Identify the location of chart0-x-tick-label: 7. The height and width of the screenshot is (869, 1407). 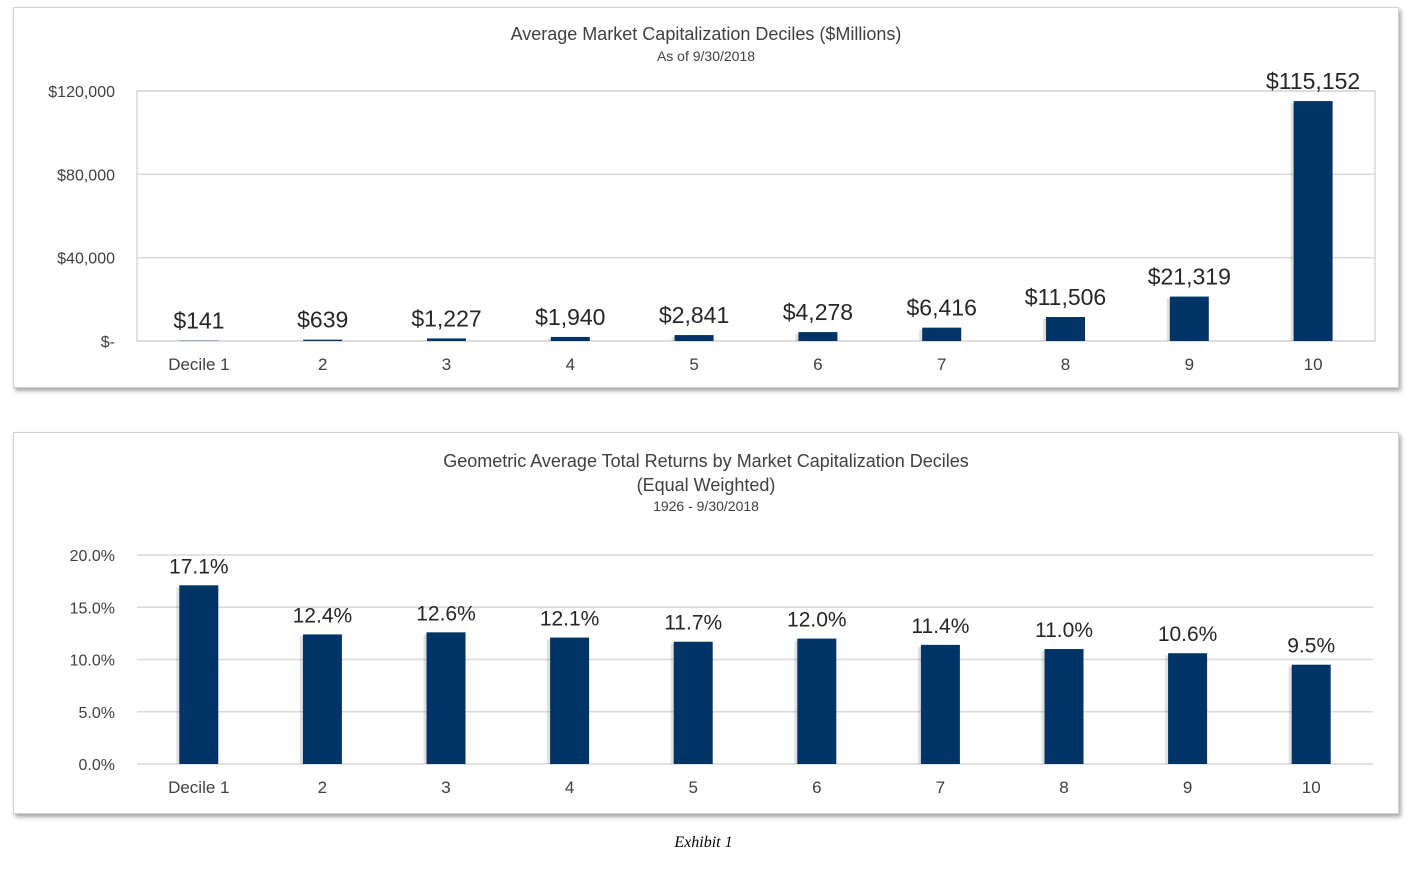
(941, 364).